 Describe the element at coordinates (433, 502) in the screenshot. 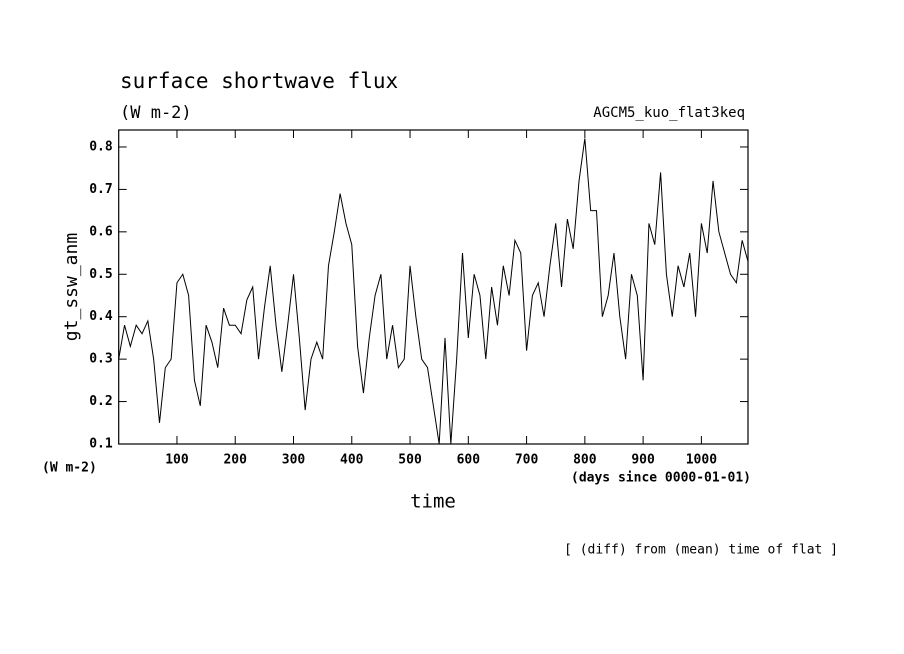

I see `x-axis-label: time` at that location.